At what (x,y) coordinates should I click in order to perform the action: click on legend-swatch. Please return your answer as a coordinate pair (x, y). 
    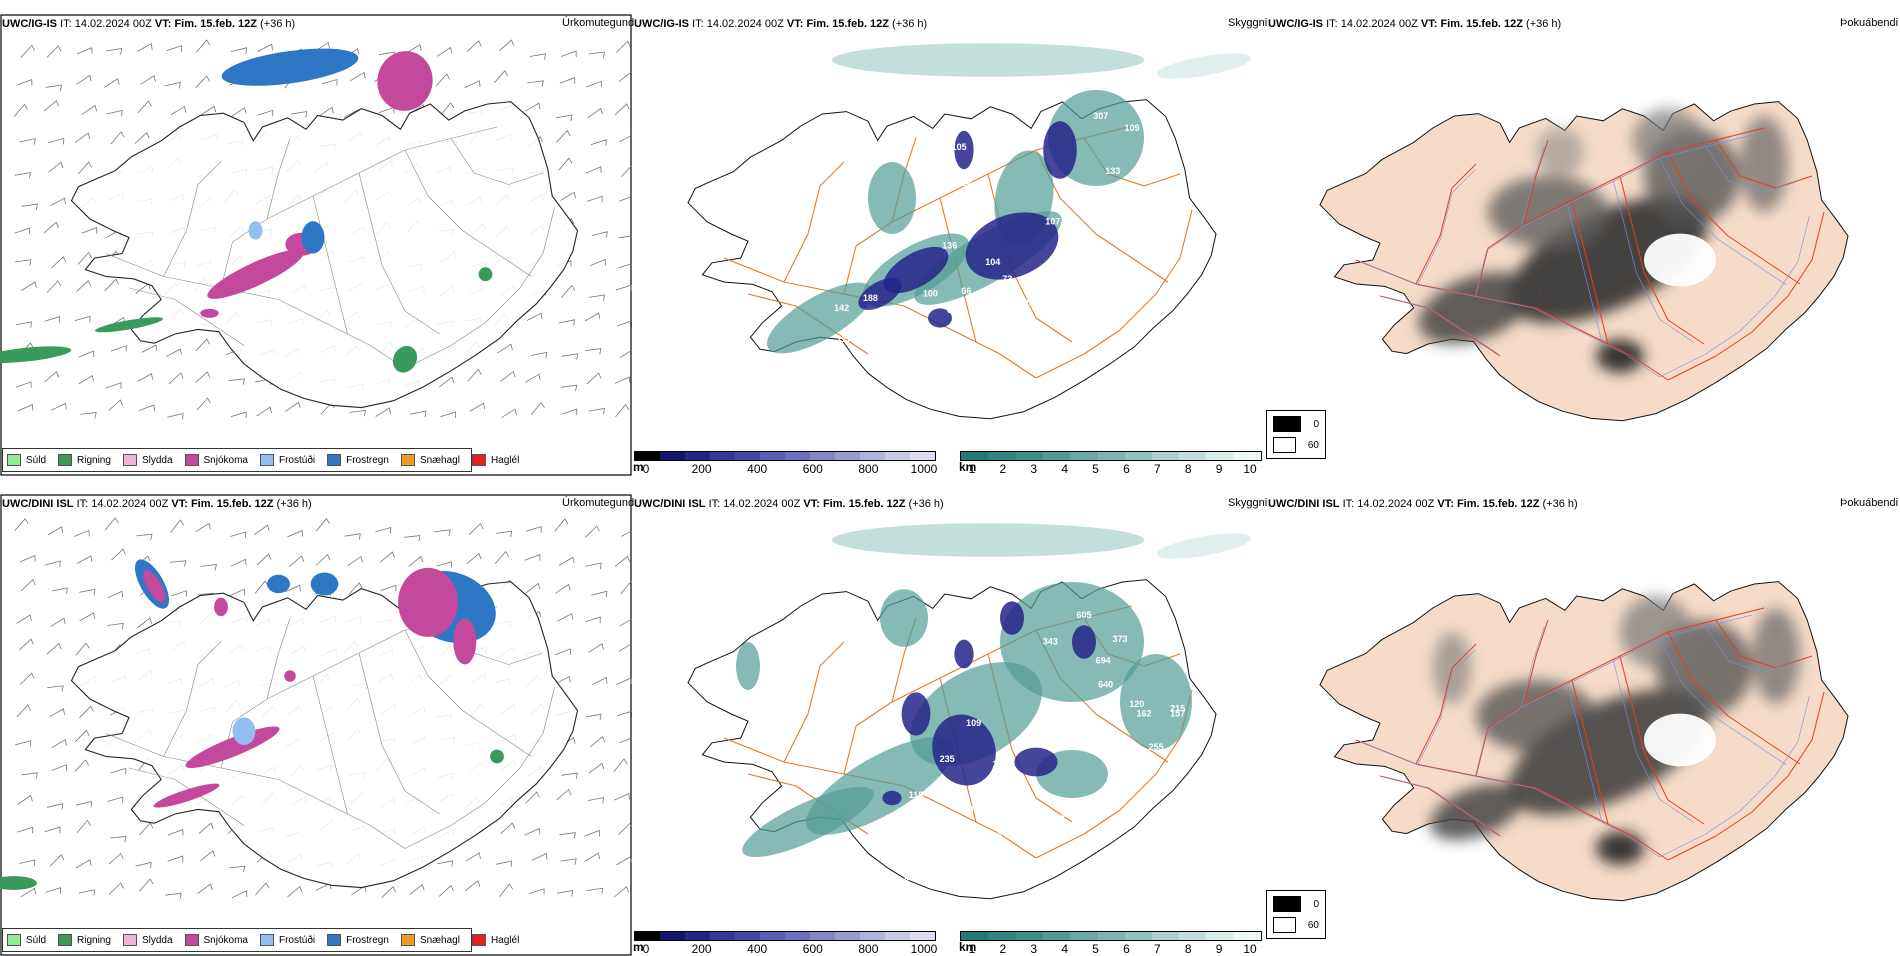
    Looking at the image, I should click on (191, 940).